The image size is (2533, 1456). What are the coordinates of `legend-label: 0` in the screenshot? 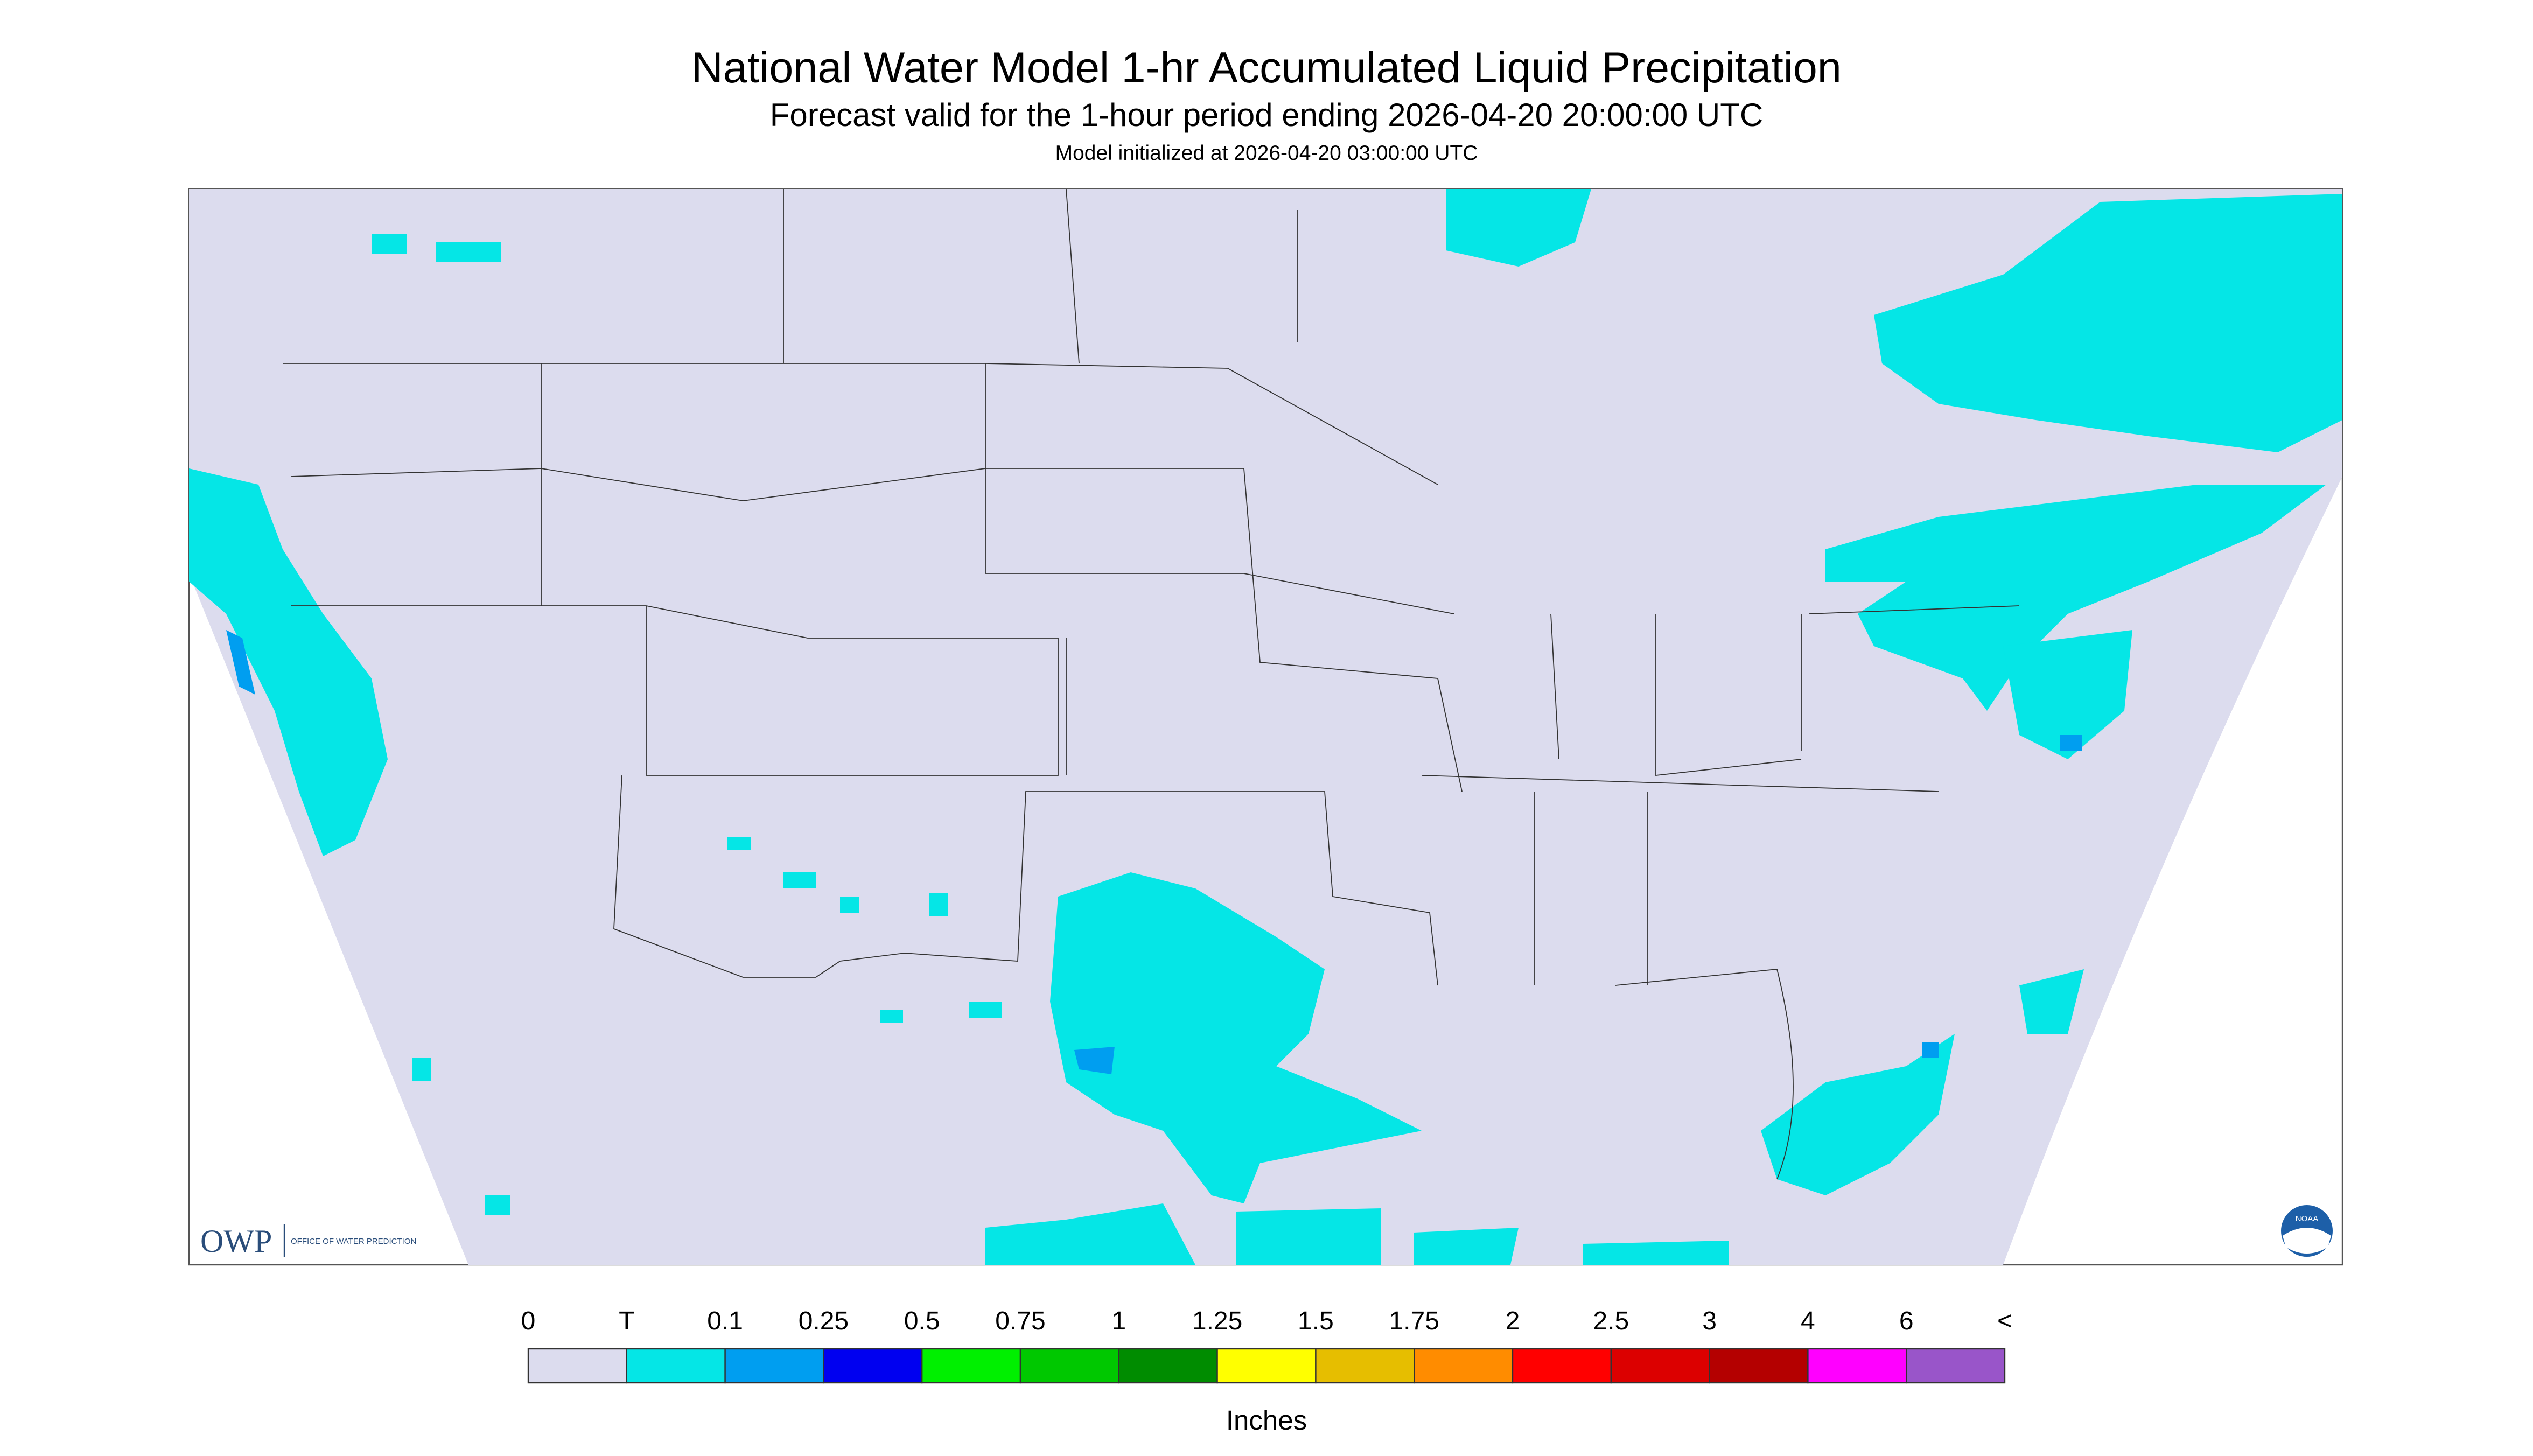 It's located at (529, 1321).